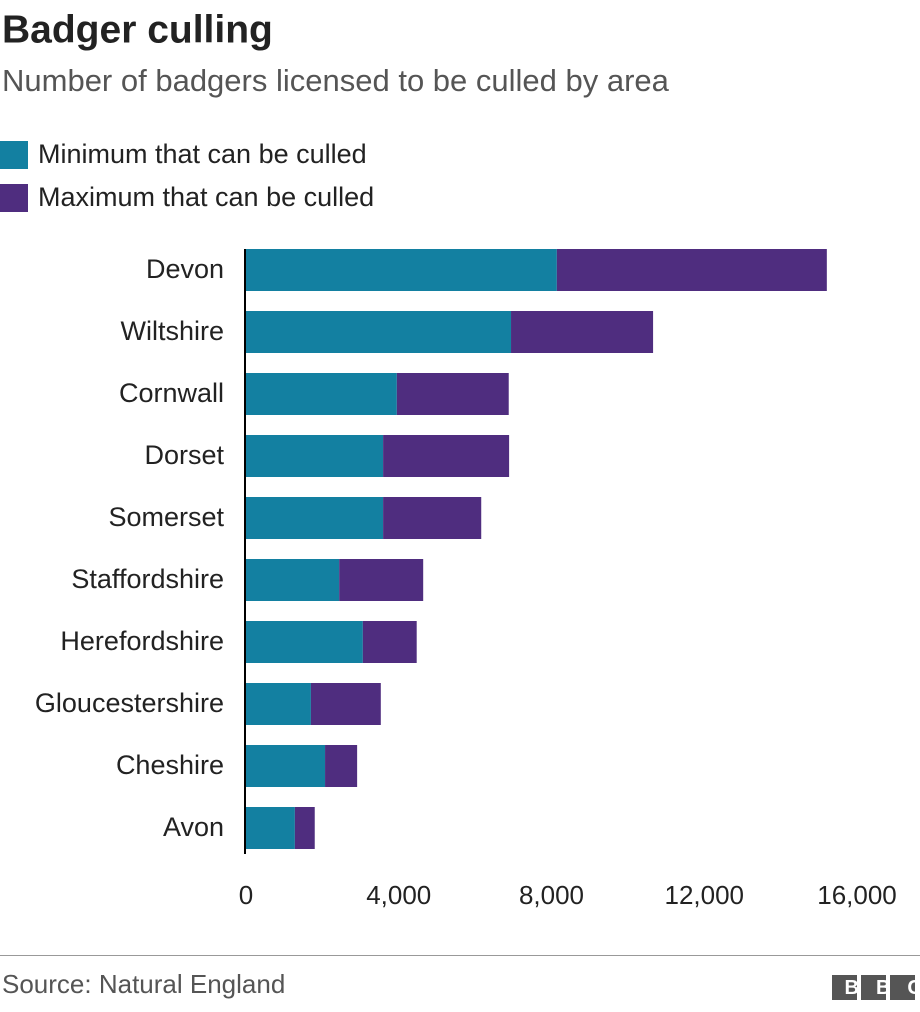 This screenshot has height=1012, width=920. What do you see at coordinates (704, 895) in the screenshot?
I see `x-tick-label: 12,000` at bounding box center [704, 895].